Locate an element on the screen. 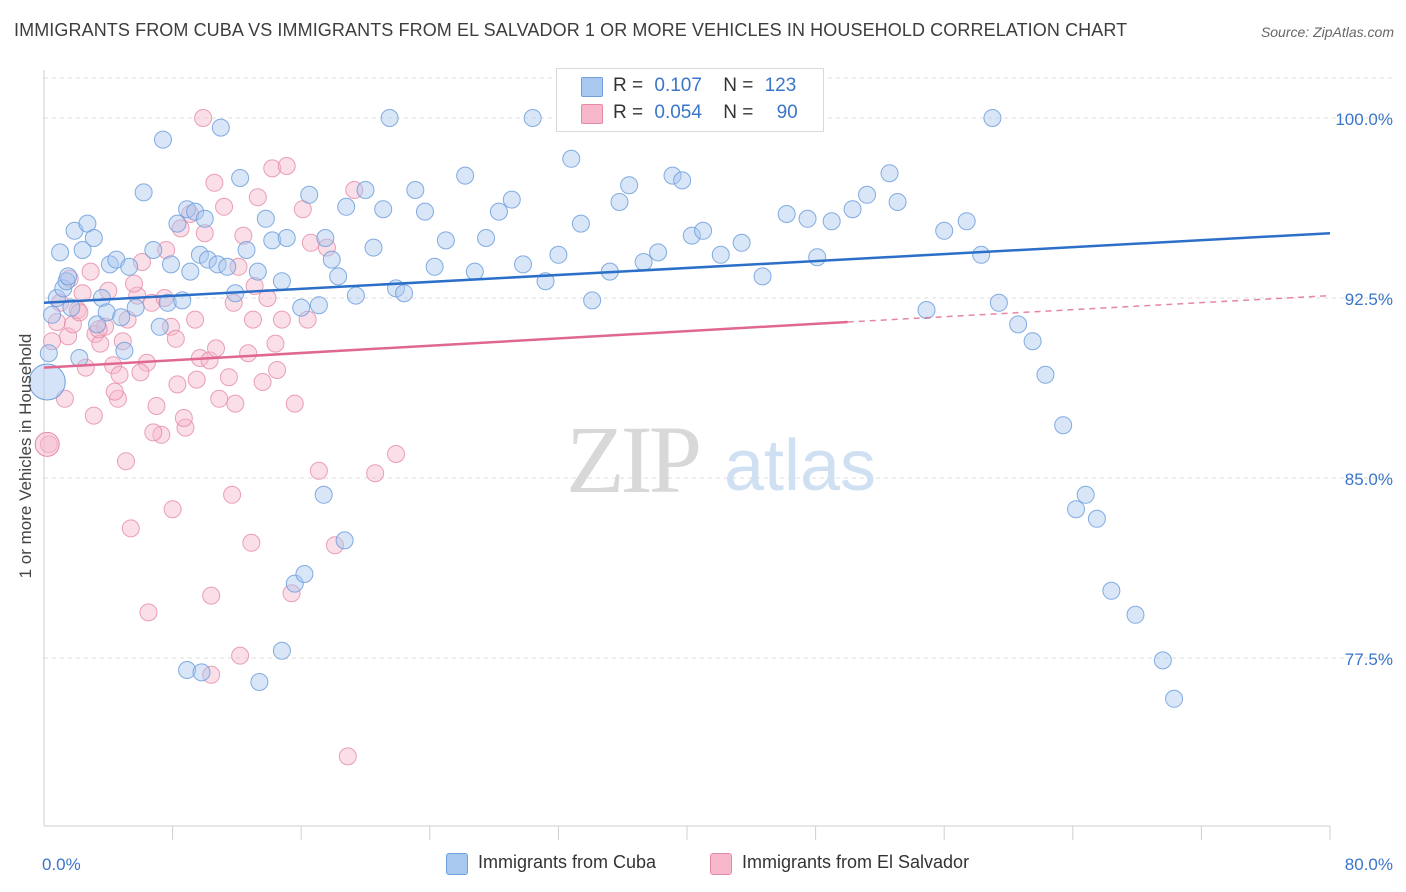 The image size is (1406, 892). legend-n-label: N = is located at coordinates (738, 112).